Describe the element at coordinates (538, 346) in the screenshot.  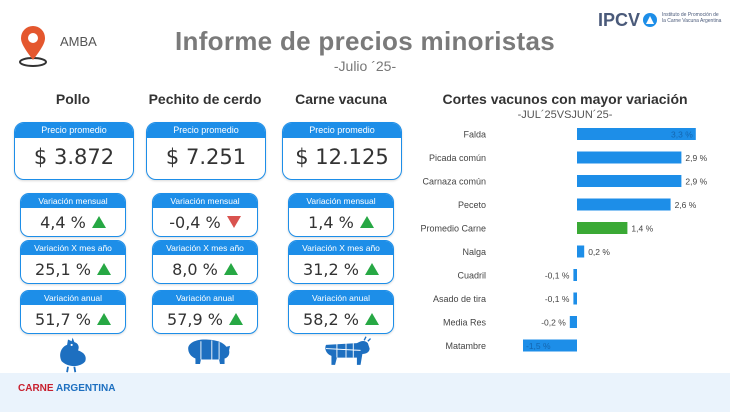
I see `data-label: -1,5 %` at that location.